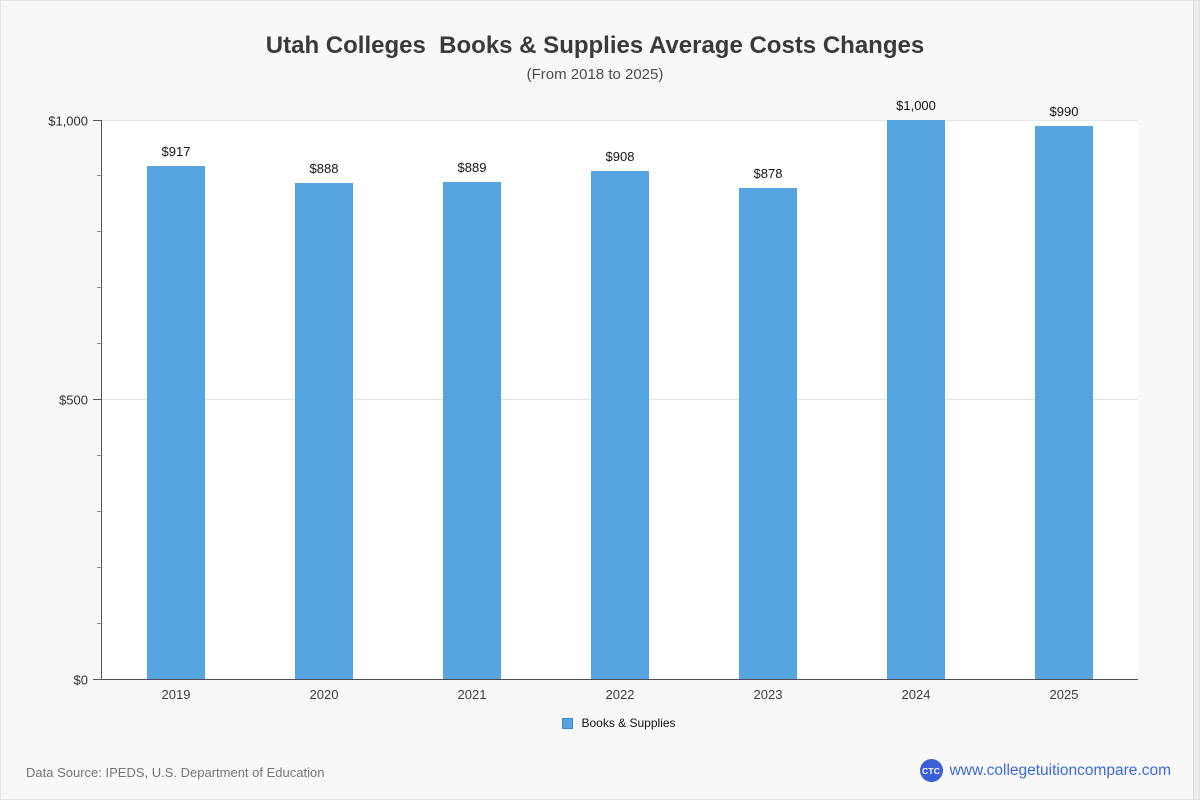 Image resolution: width=1200 pixels, height=800 pixels. I want to click on bar-band: $878 2023, so click(768, 411).